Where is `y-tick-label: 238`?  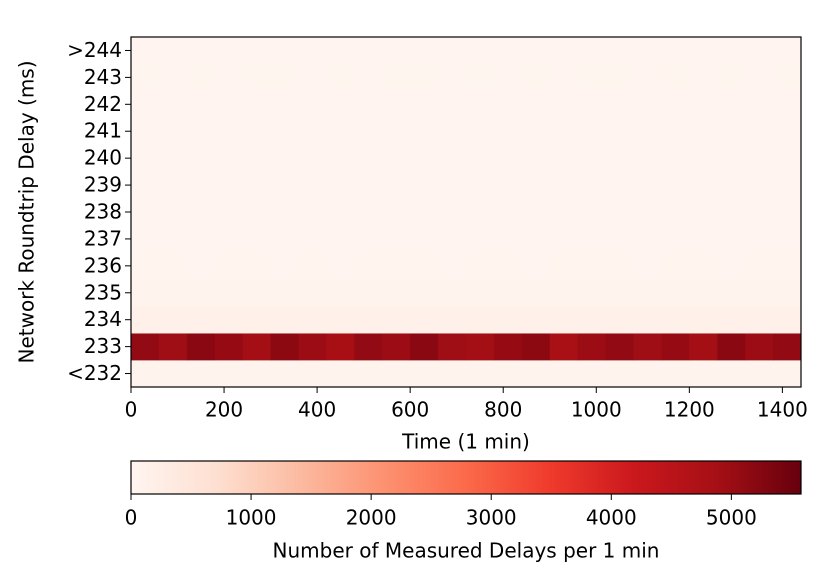 y-tick-label: 238 is located at coordinates (103, 212).